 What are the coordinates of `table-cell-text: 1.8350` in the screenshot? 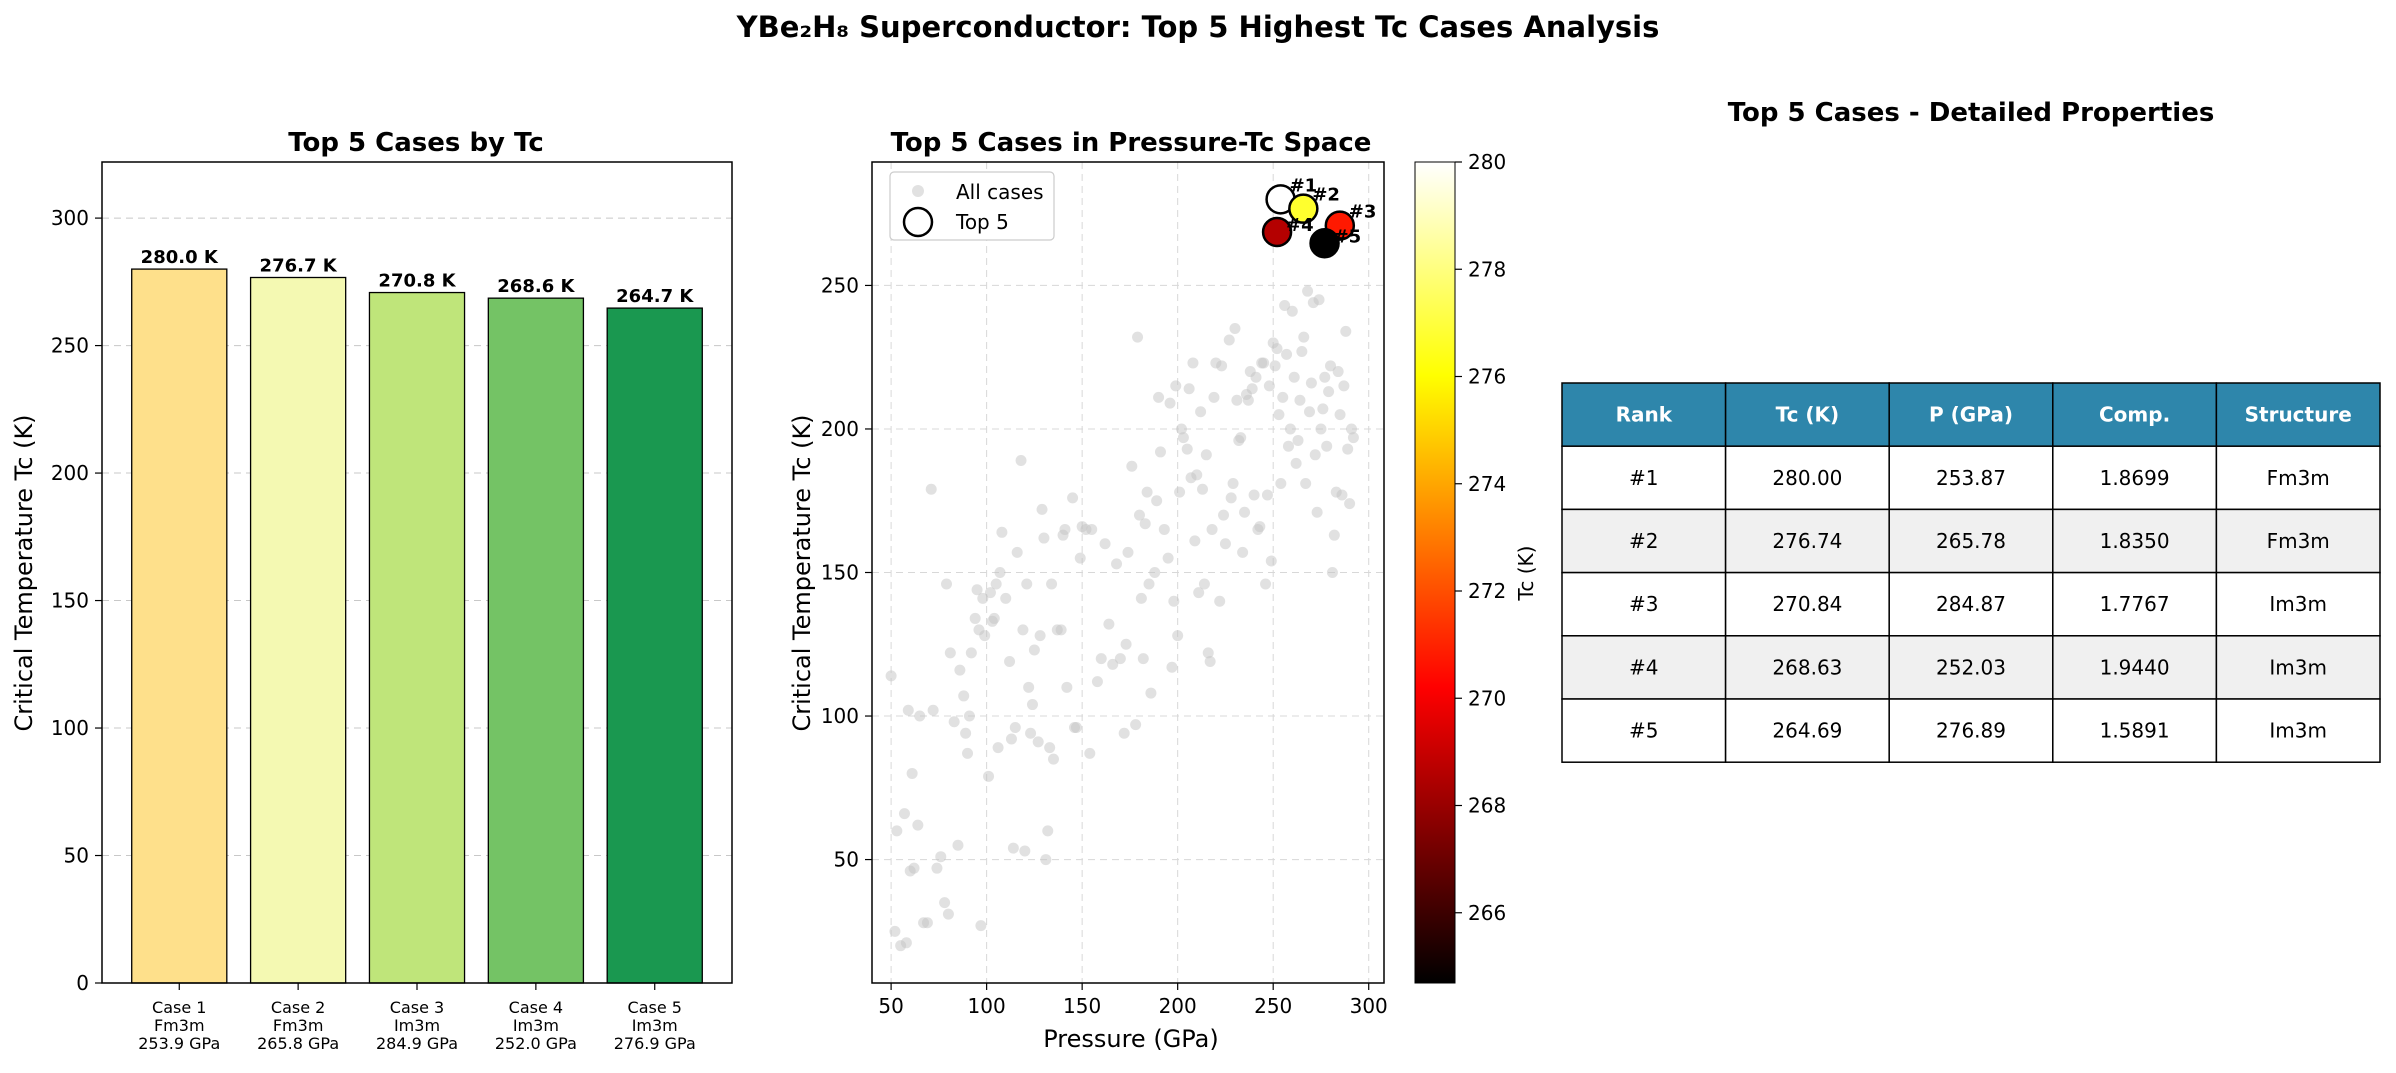 It's located at (2135, 541).